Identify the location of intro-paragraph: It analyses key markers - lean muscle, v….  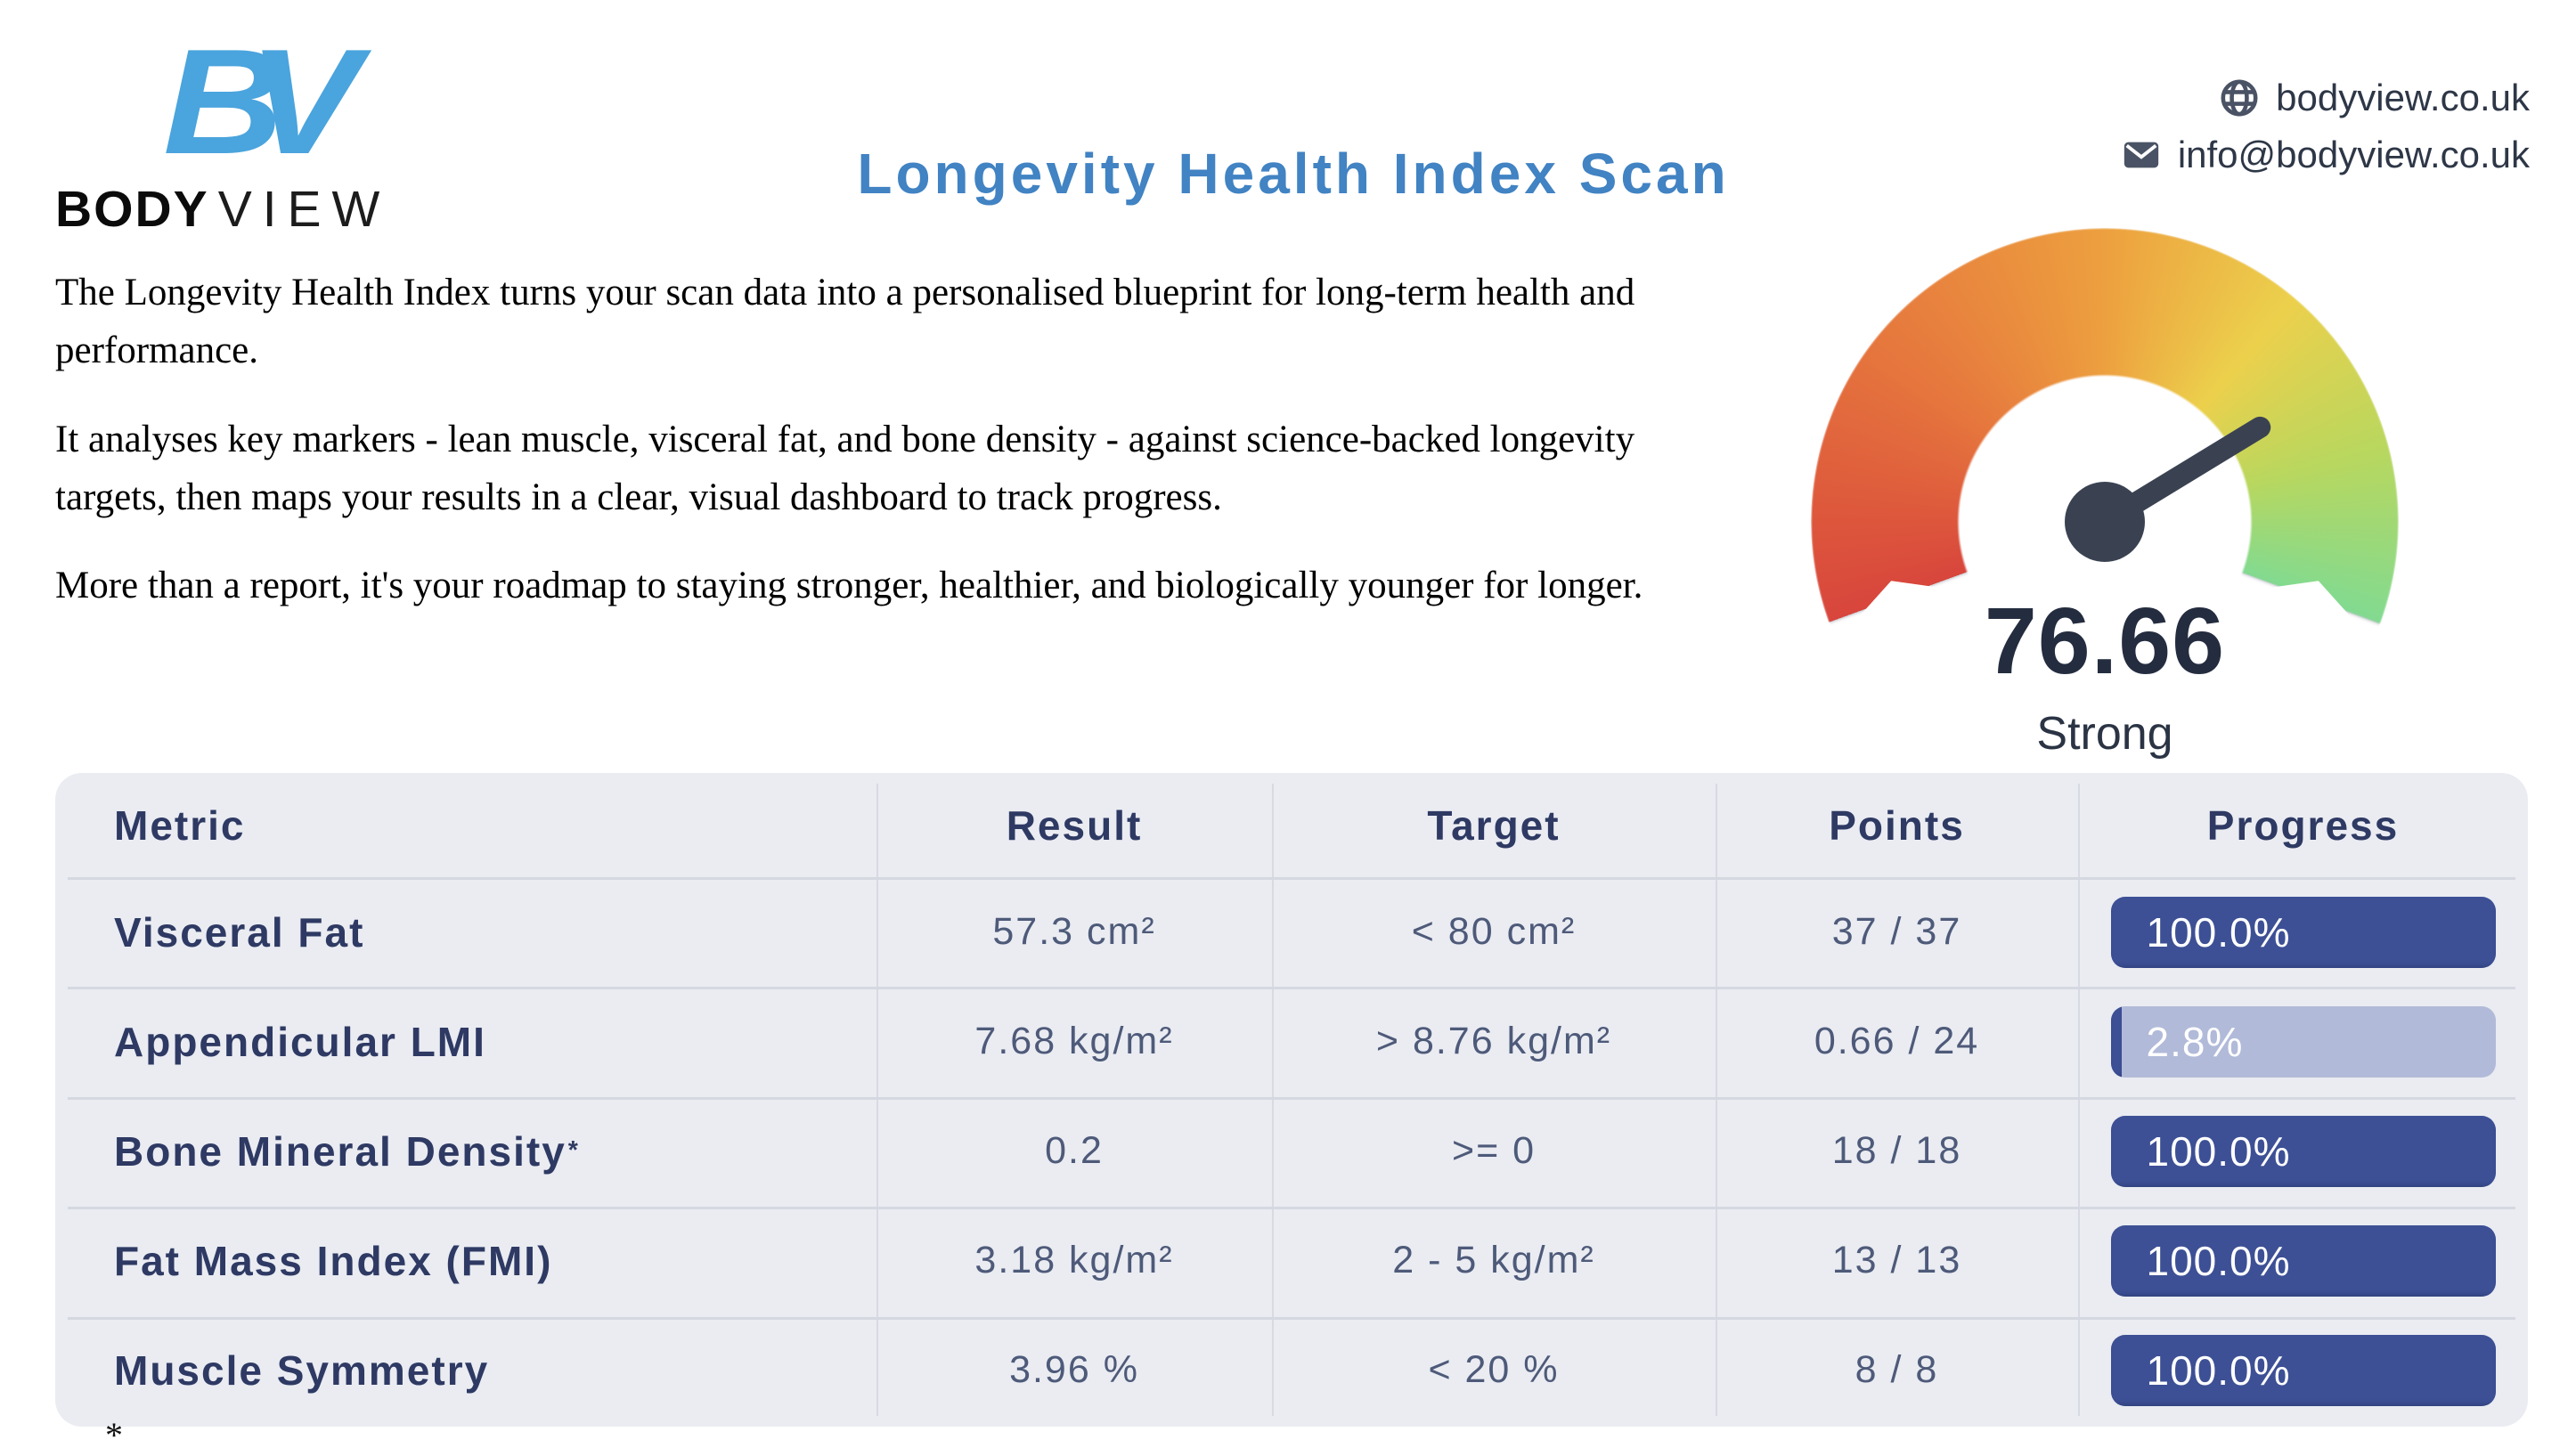
(845, 468).